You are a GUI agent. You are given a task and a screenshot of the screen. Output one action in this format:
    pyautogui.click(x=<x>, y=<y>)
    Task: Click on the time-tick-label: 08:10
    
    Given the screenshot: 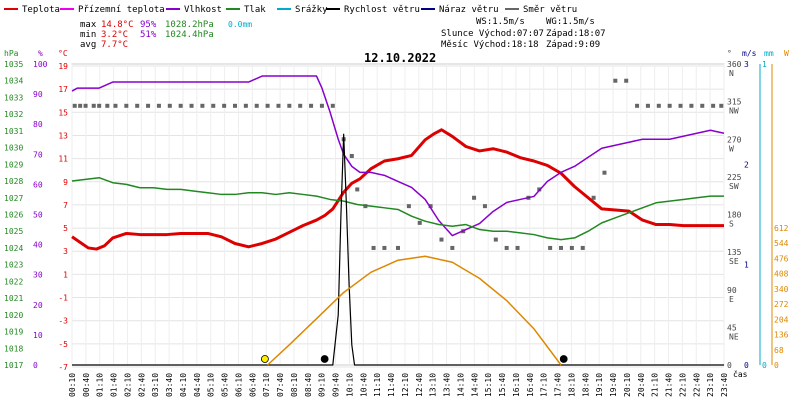 What is the action you would take?
    pyautogui.click(x=294, y=385)
    